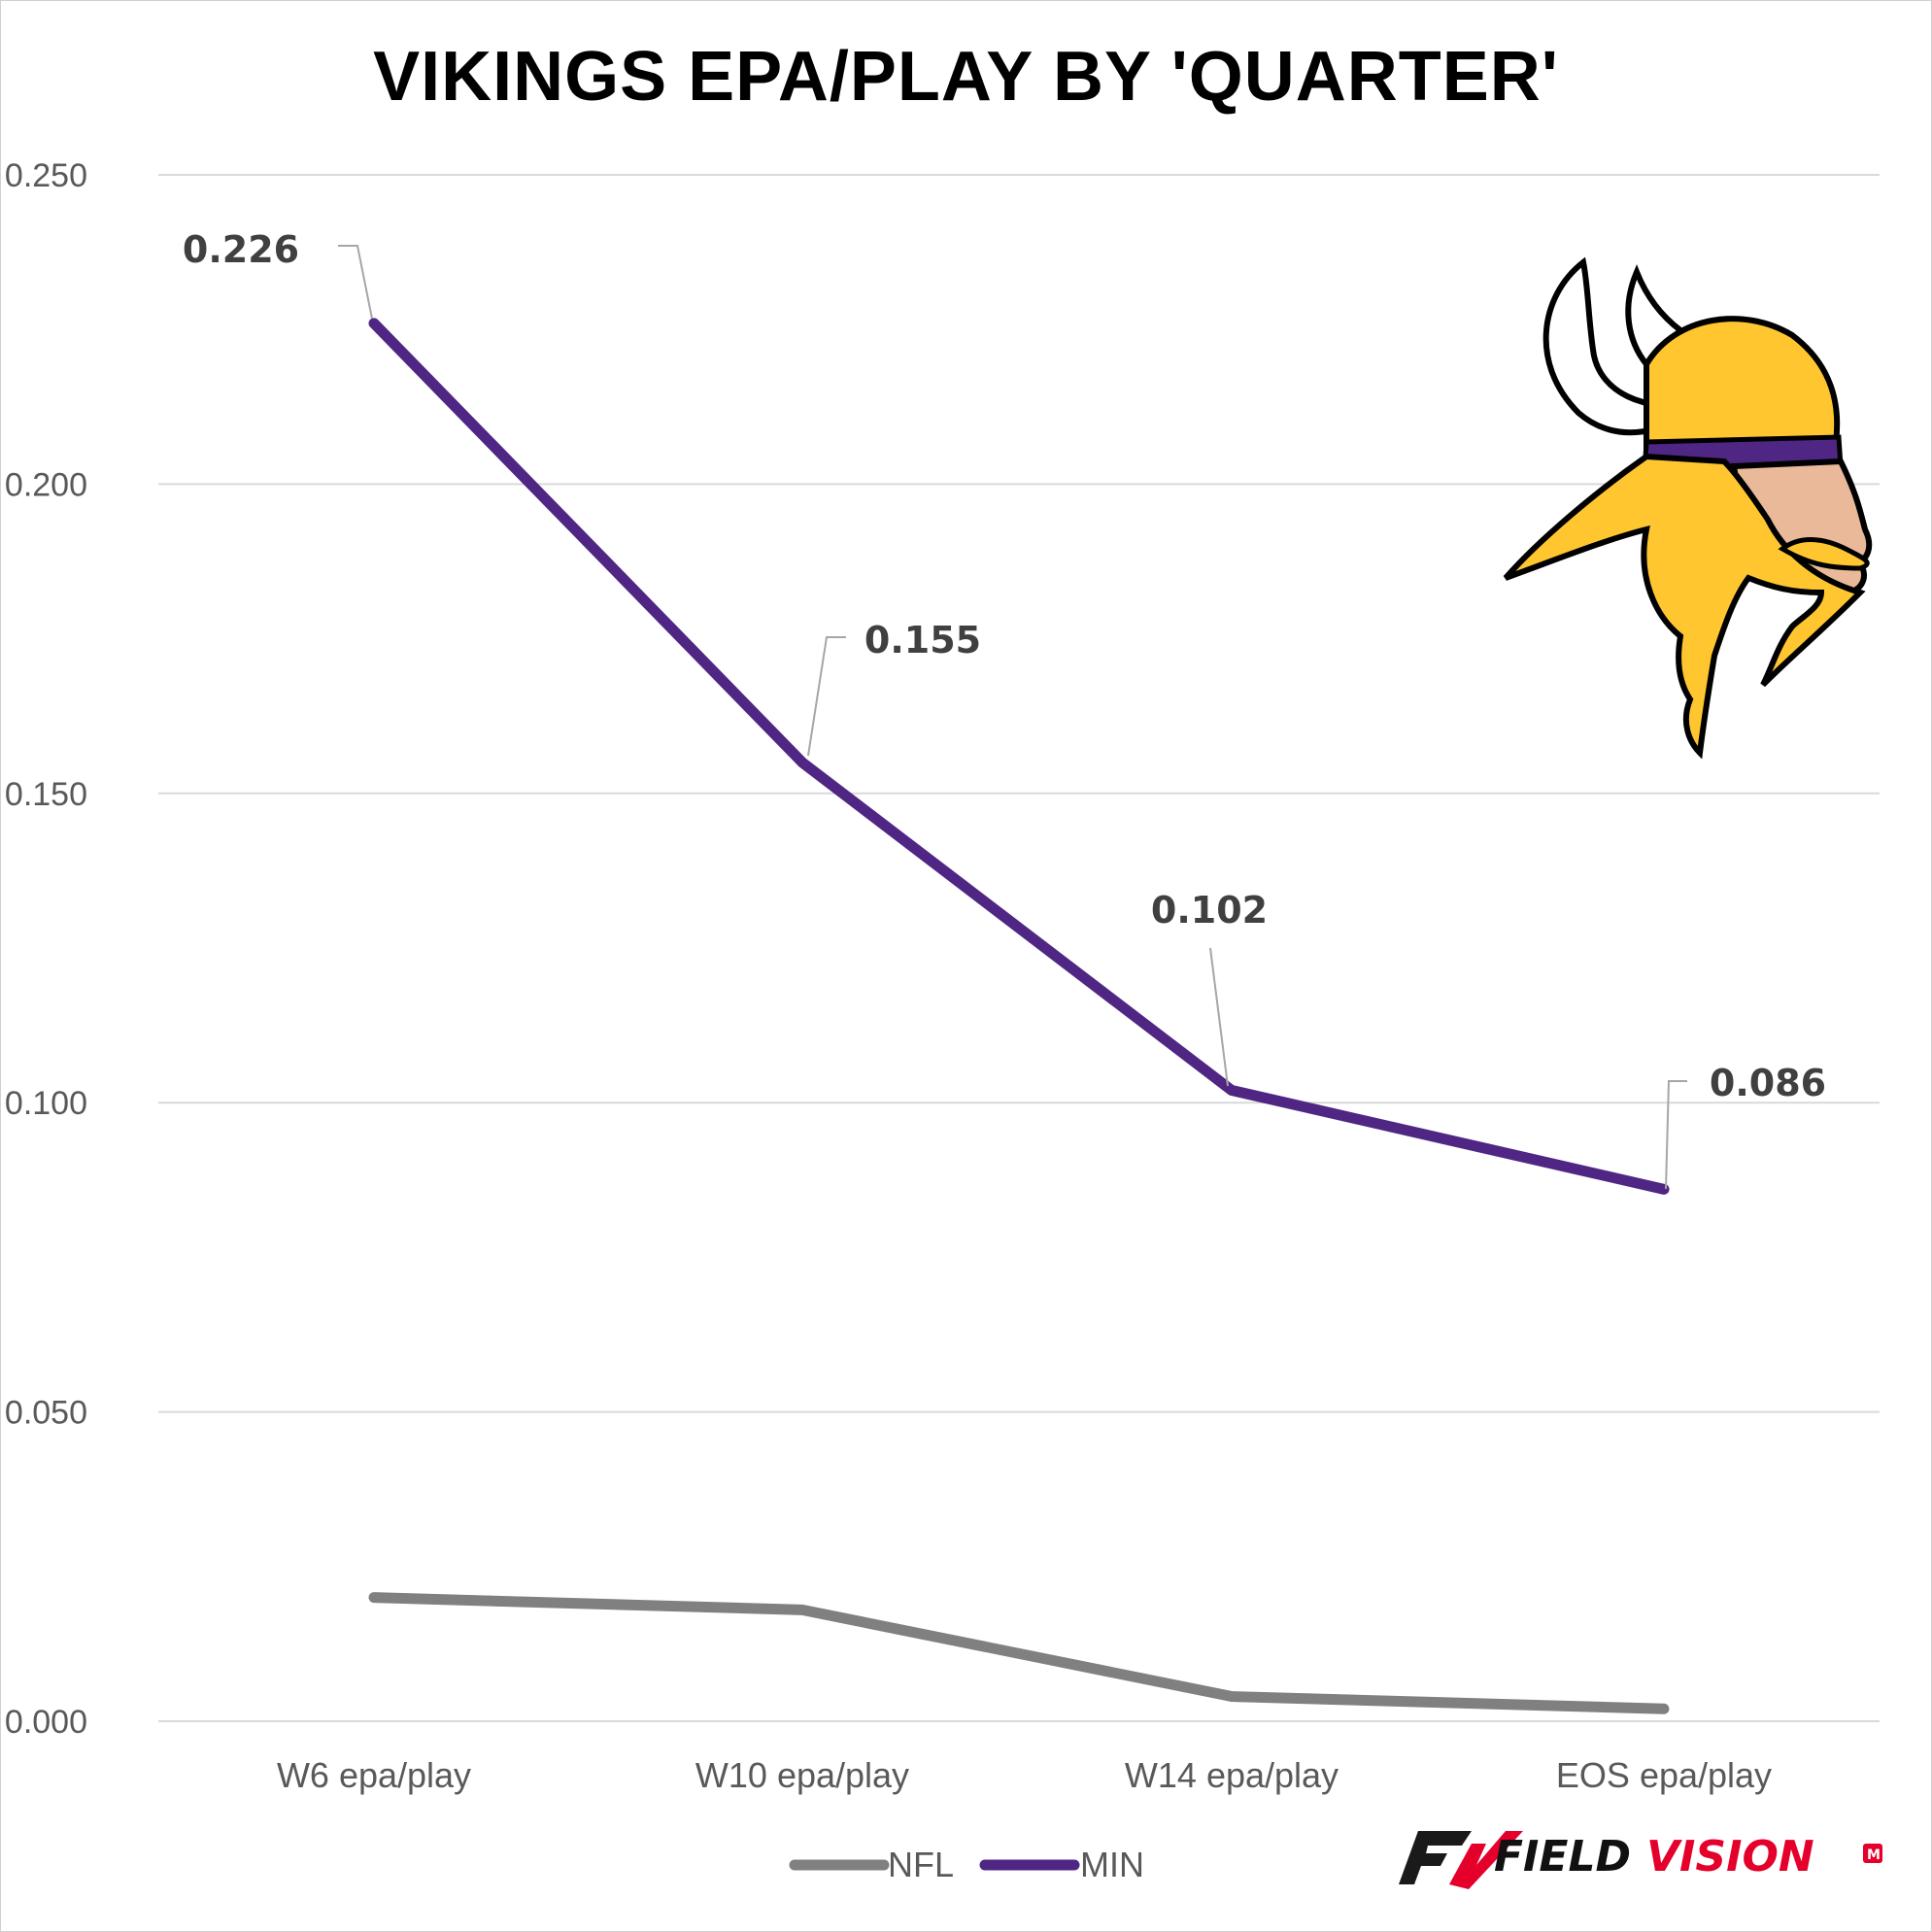  Describe the element at coordinates (1684, 606) in the screenshot. I see `hair-beard-icon` at that location.